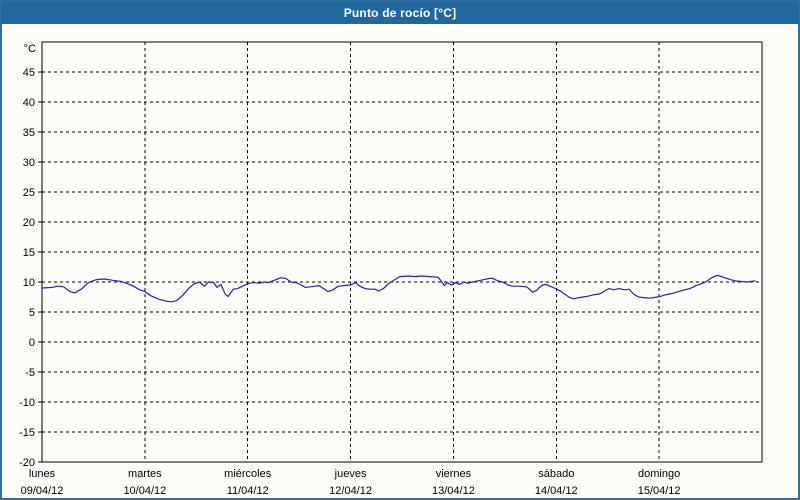  I want to click on chart-title: Punto de rocío [°C], so click(400, 13).